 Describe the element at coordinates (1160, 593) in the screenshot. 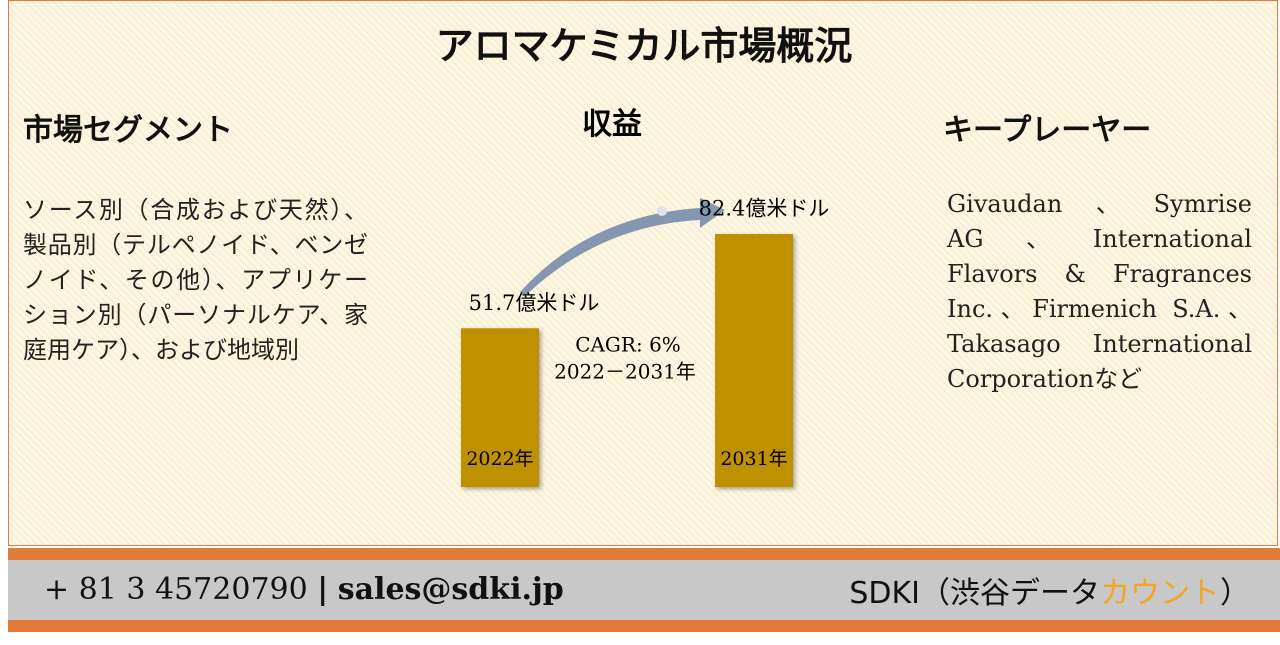

I see `company-highlight: カウント` at that location.